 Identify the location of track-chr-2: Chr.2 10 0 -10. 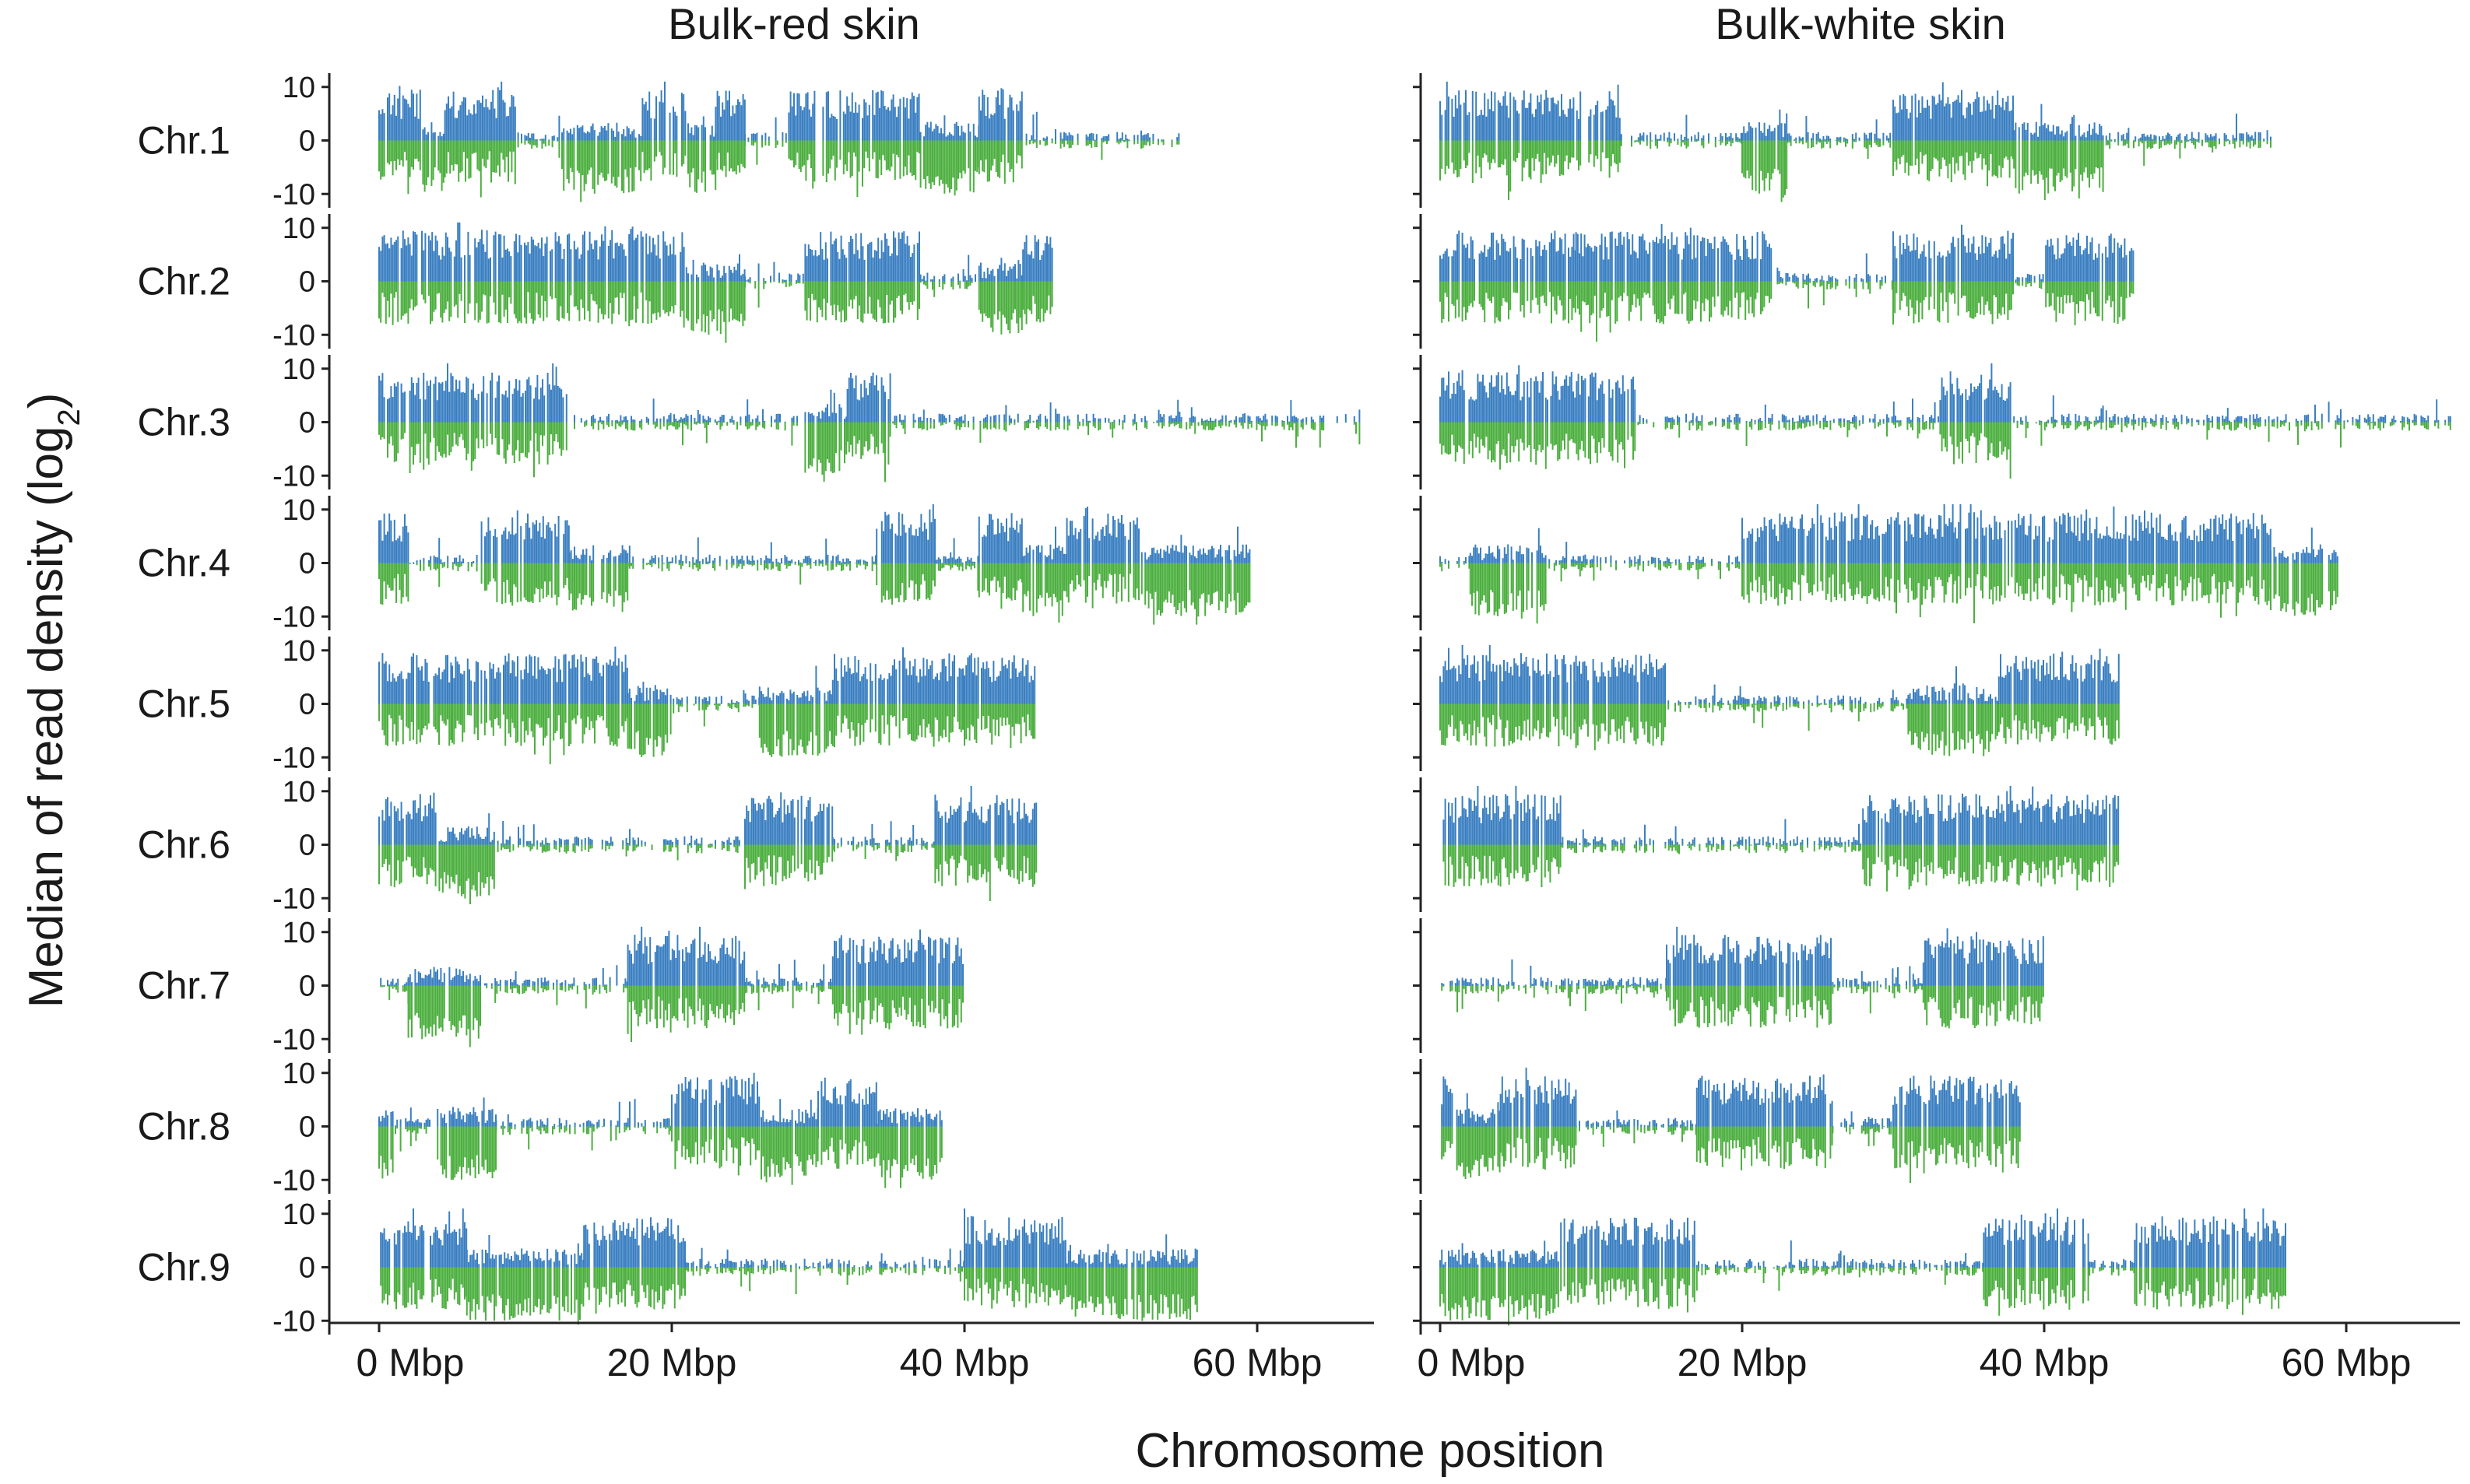
(595, 282).